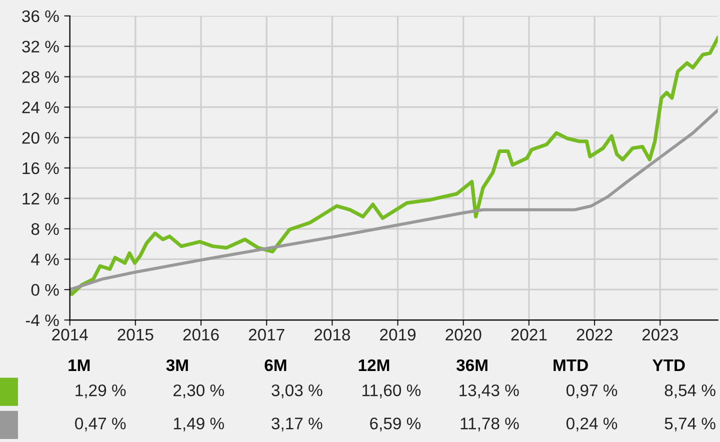 The image size is (720, 442). What do you see at coordinates (101, 391) in the screenshot?
I see `data-label: 1,29 %` at bounding box center [101, 391].